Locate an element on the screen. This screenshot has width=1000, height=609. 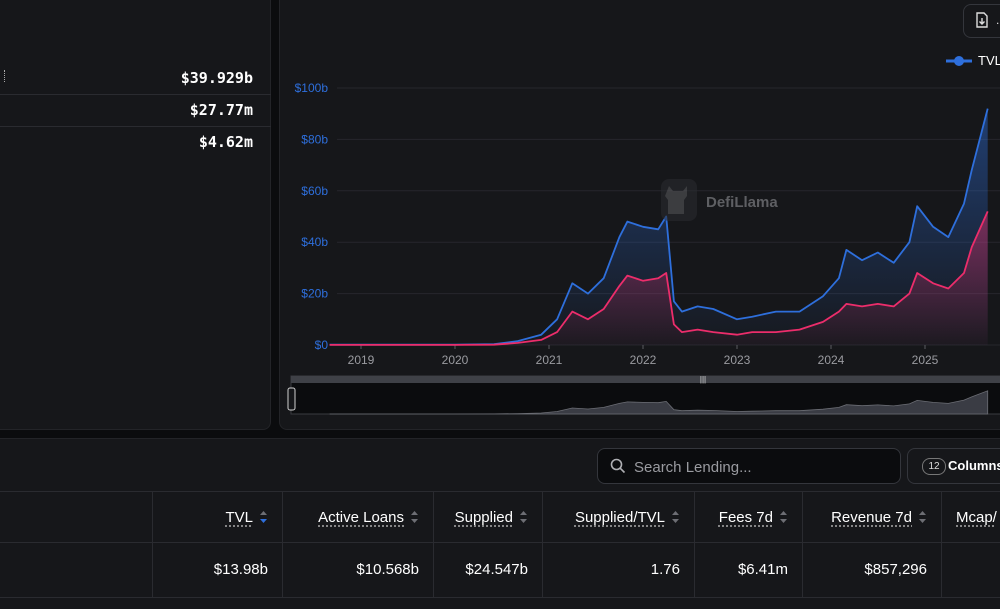
column-header-active-loans: Active Loans is located at coordinates (357, 517).